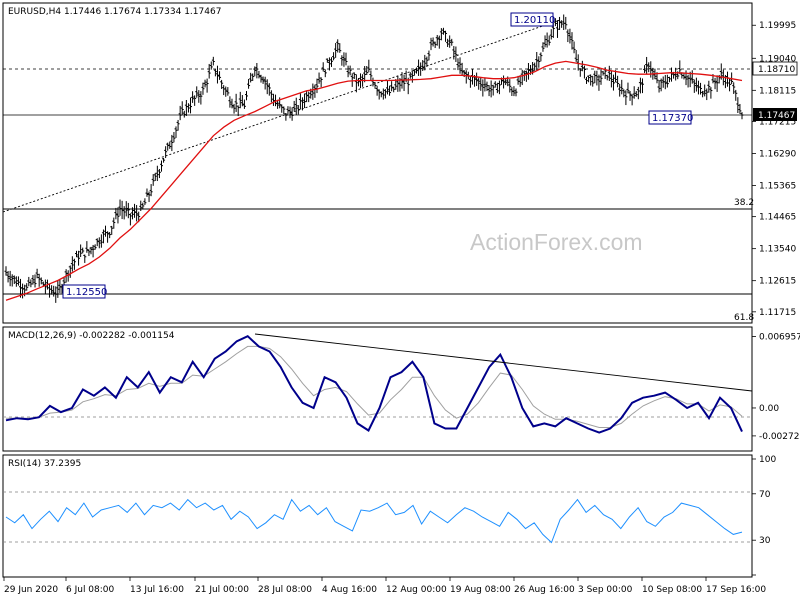 The width and height of the screenshot is (800, 600). Describe the element at coordinates (744, 203) in the screenshot. I see `fib-38-label: 38.2` at that location.